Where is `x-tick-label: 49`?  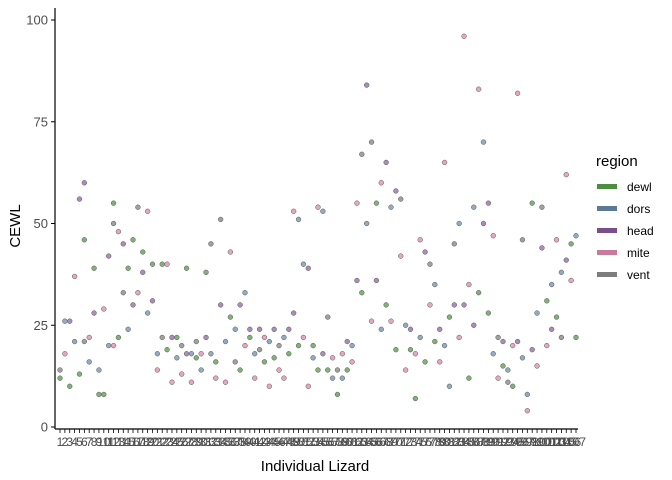
x-tick-label: 49 is located at coordinates (294, 442).